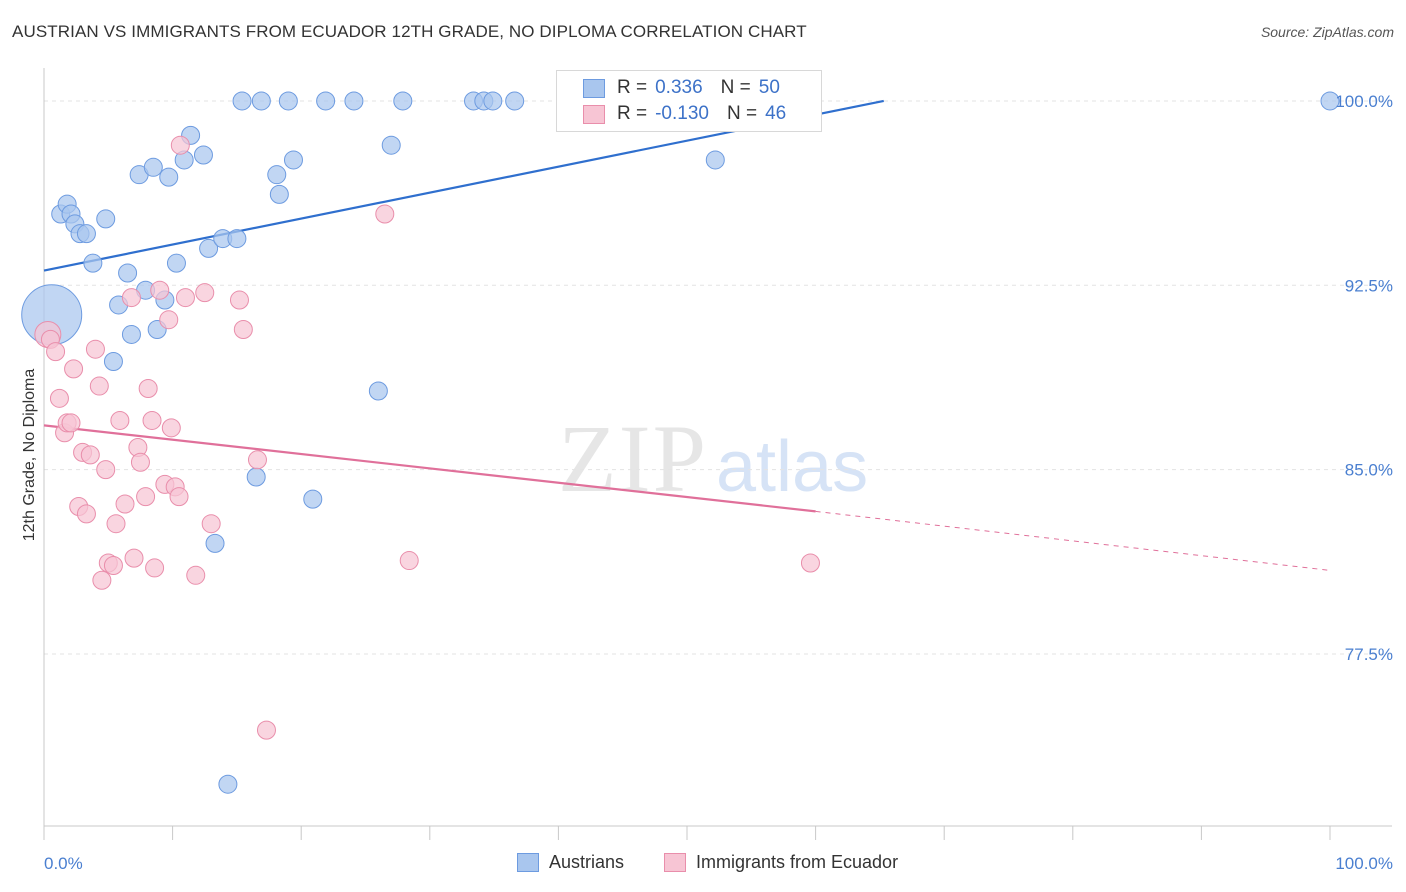  I want to click on r-value: -0.130, so click(682, 113).